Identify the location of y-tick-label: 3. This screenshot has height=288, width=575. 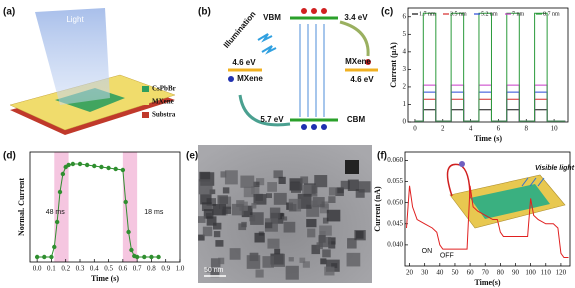
(405, 69).